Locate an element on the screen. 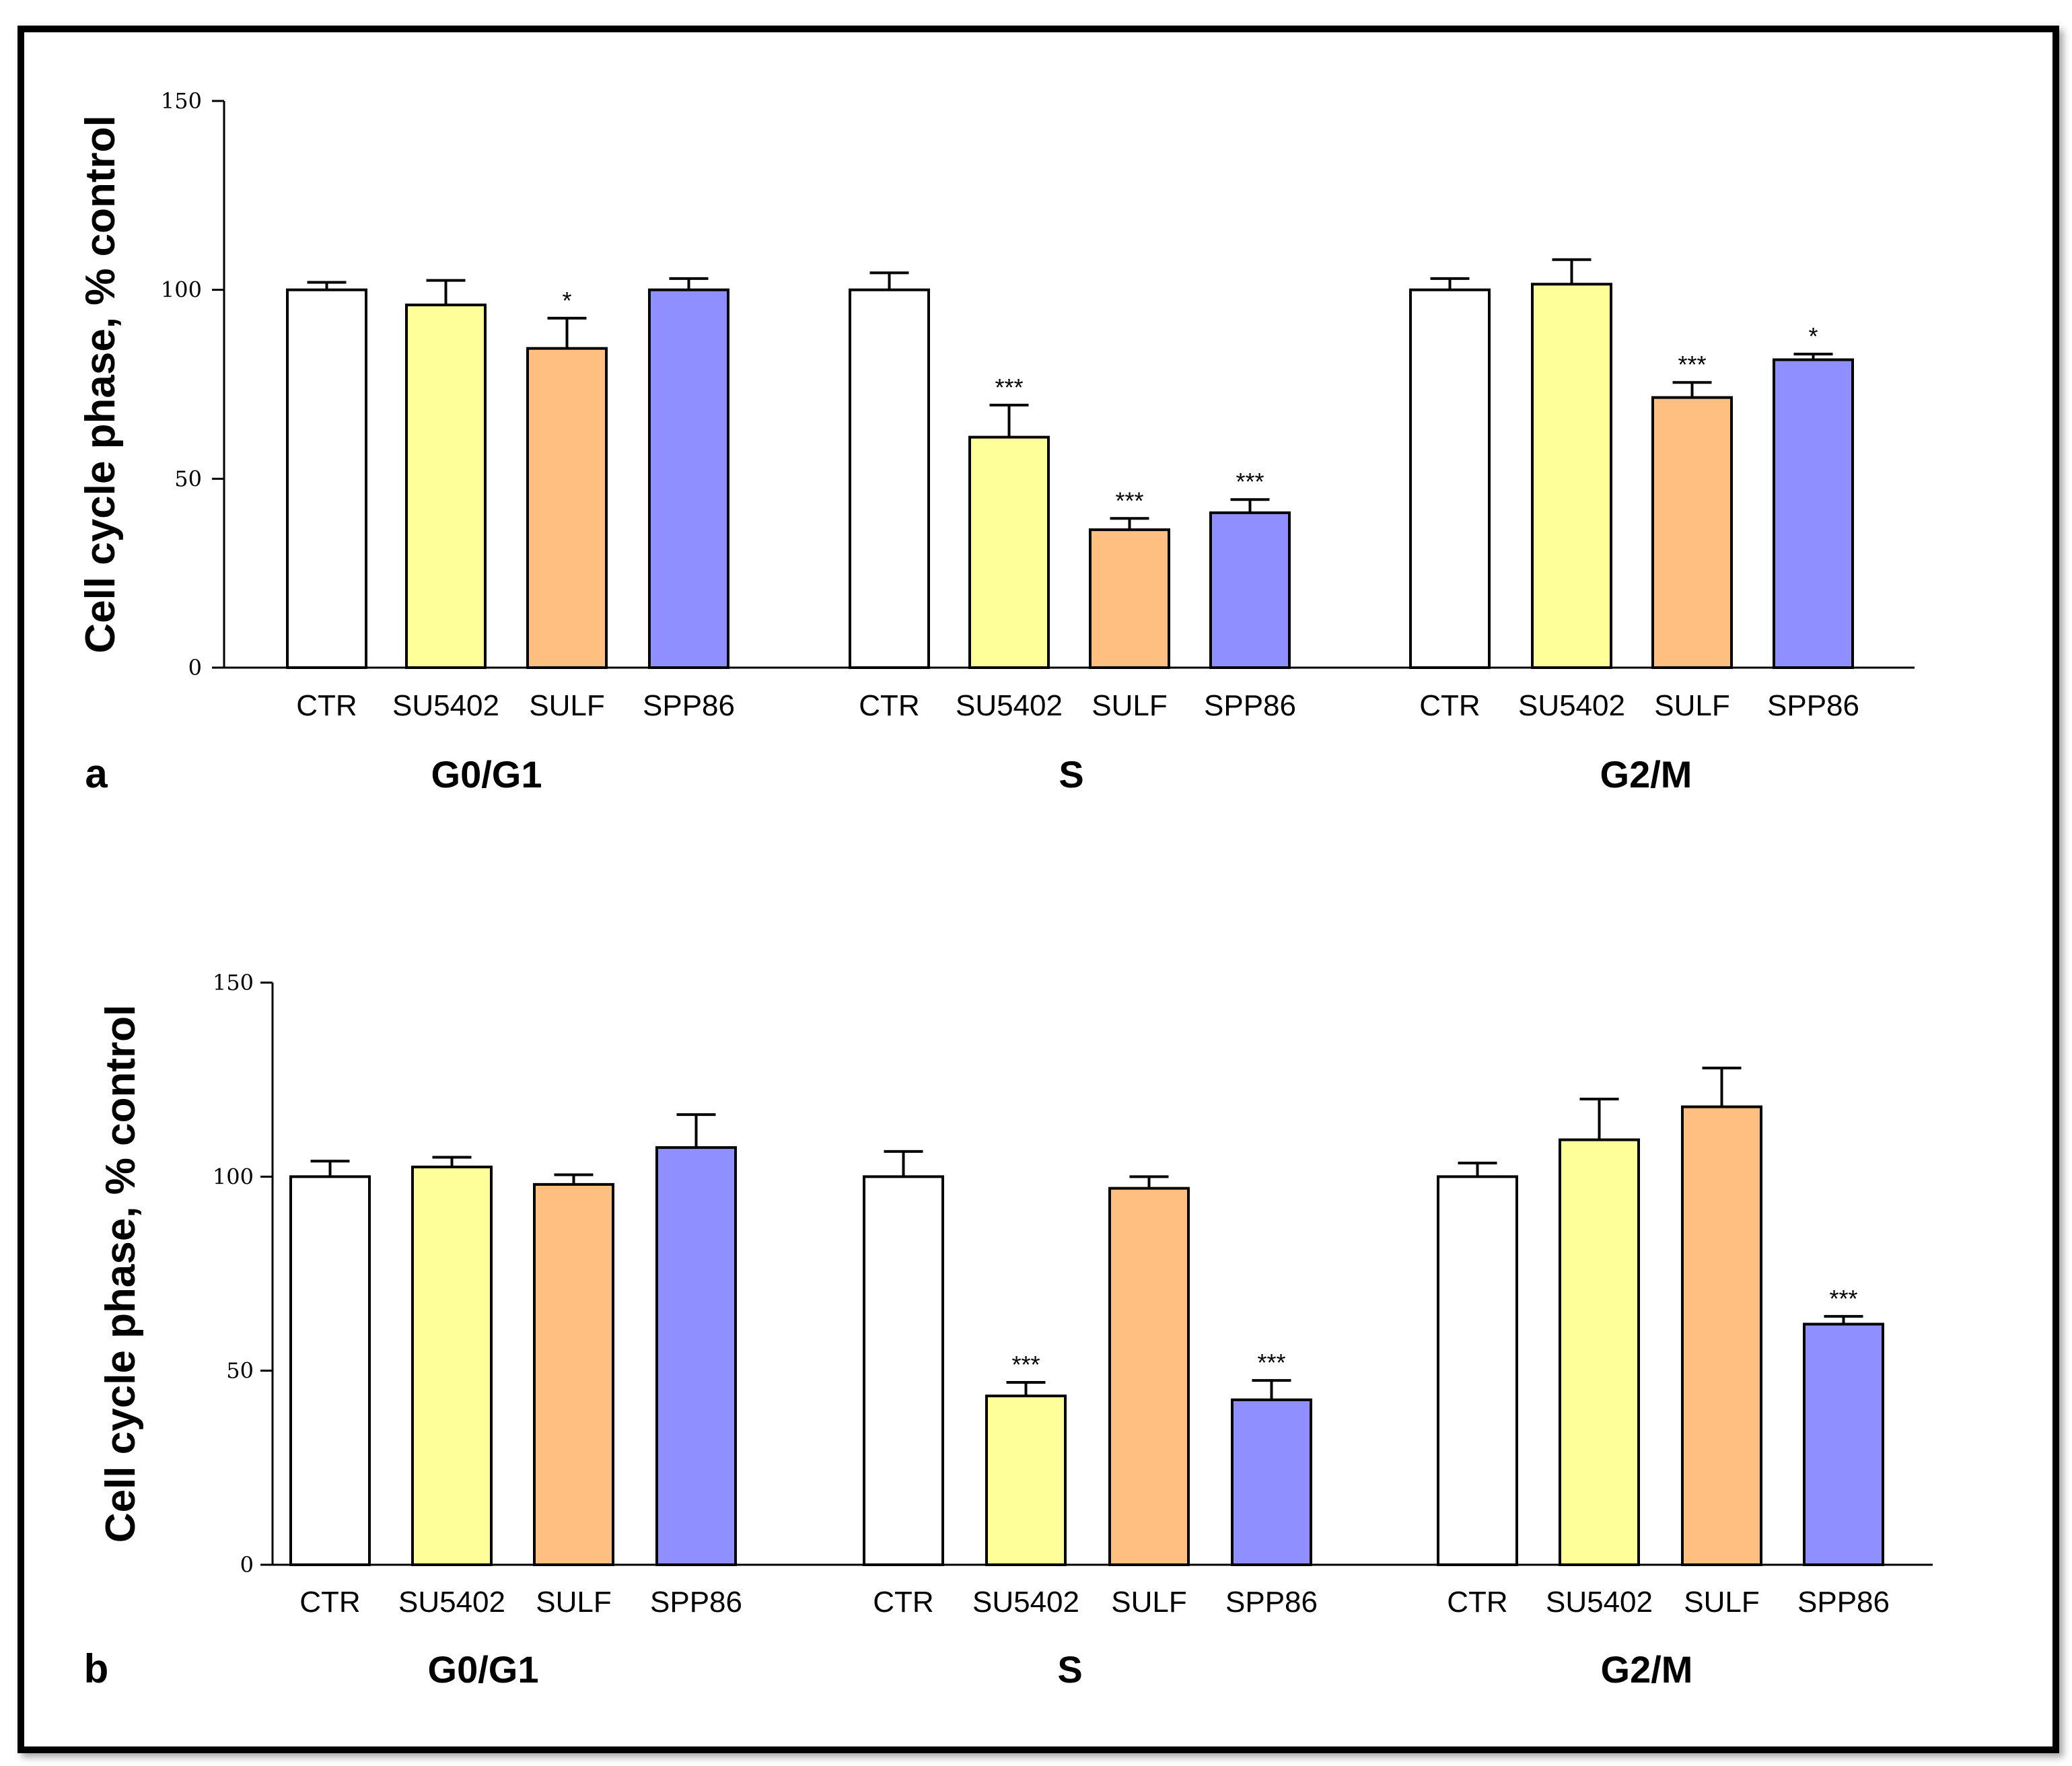 Image resolution: width=2072 pixels, height=1766 pixels. panel-a-significance-g0g1-sulf: * is located at coordinates (566, 300).